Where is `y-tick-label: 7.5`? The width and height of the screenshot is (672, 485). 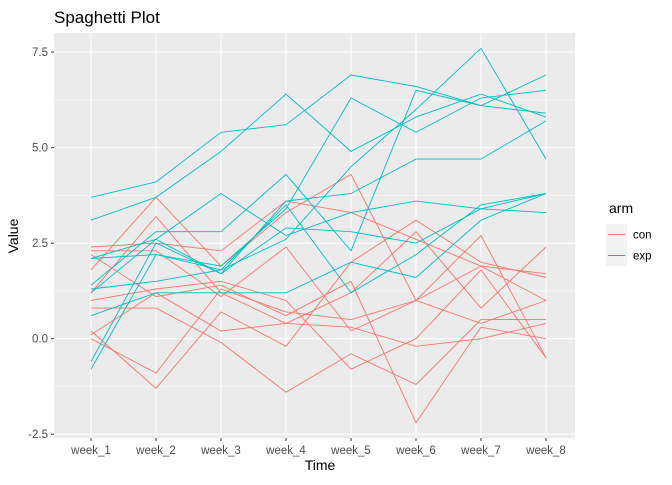
y-tick-label: 7.5 is located at coordinates (40, 53).